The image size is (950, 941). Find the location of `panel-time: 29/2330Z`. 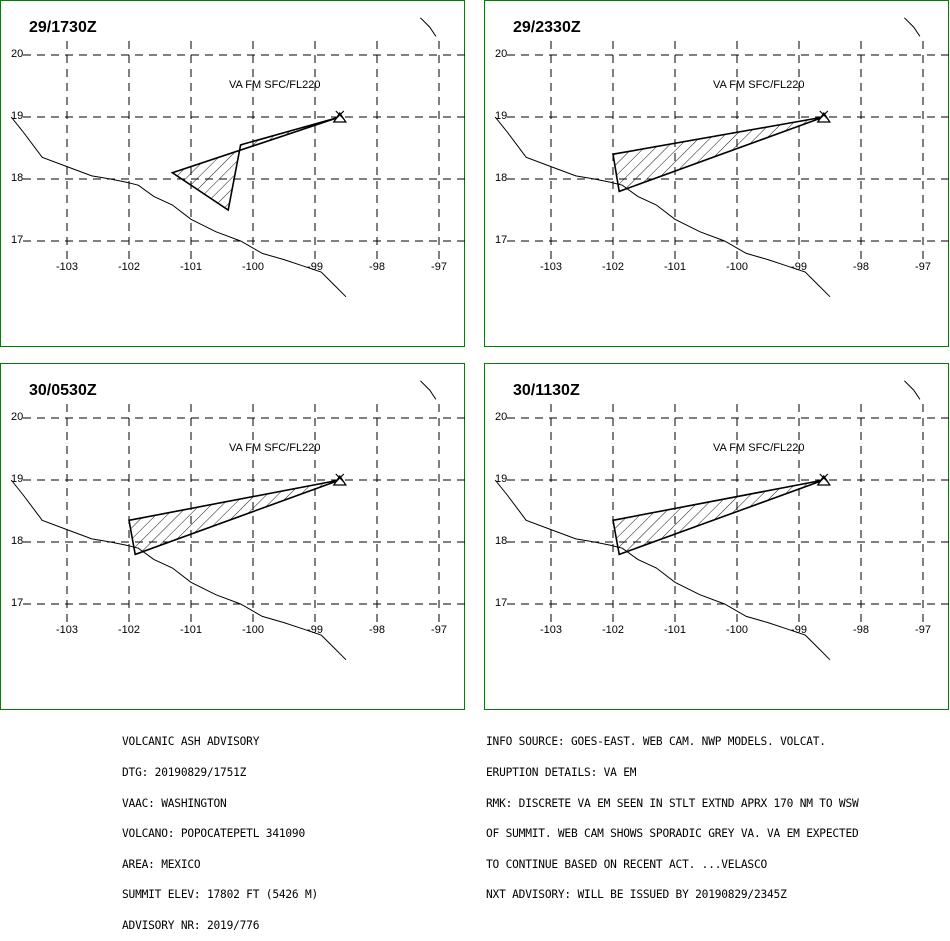

panel-time: 29/2330Z is located at coordinates (547, 27).